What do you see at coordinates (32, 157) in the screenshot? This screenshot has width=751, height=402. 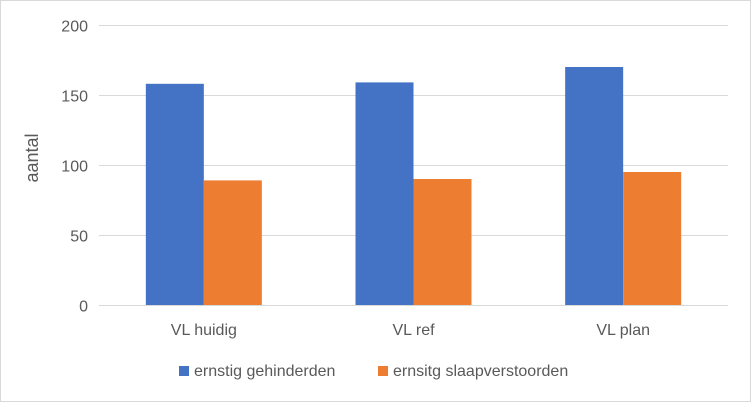 I see `y-axis-title: aantal` at bounding box center [32, 157].